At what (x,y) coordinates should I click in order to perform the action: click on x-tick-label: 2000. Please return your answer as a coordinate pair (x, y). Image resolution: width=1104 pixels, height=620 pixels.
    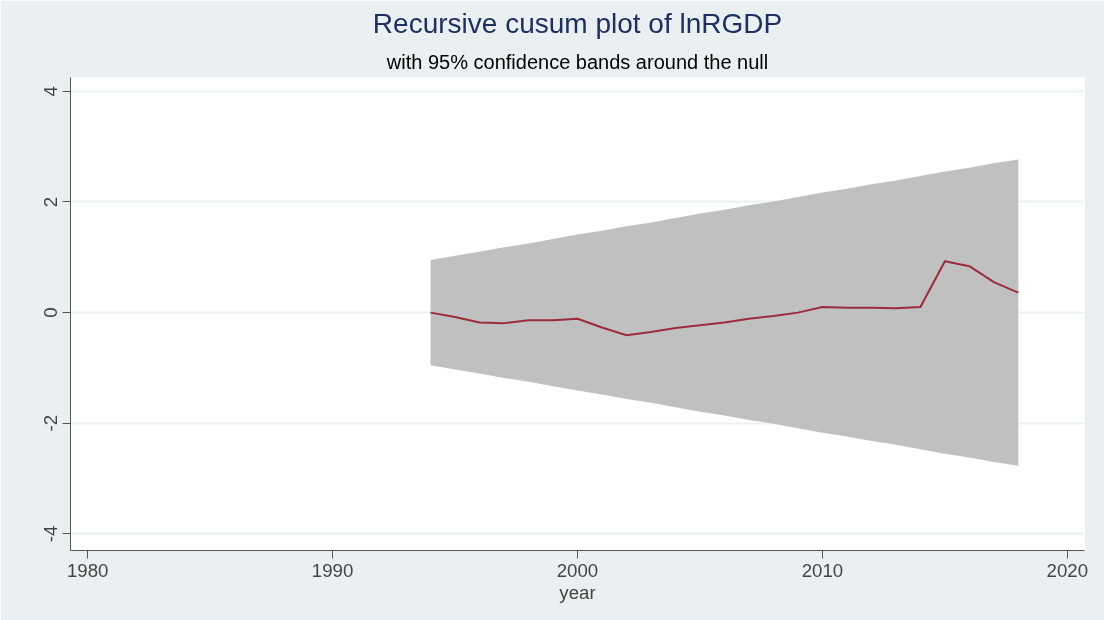
    Looking at the image, I should click on (577, 570).